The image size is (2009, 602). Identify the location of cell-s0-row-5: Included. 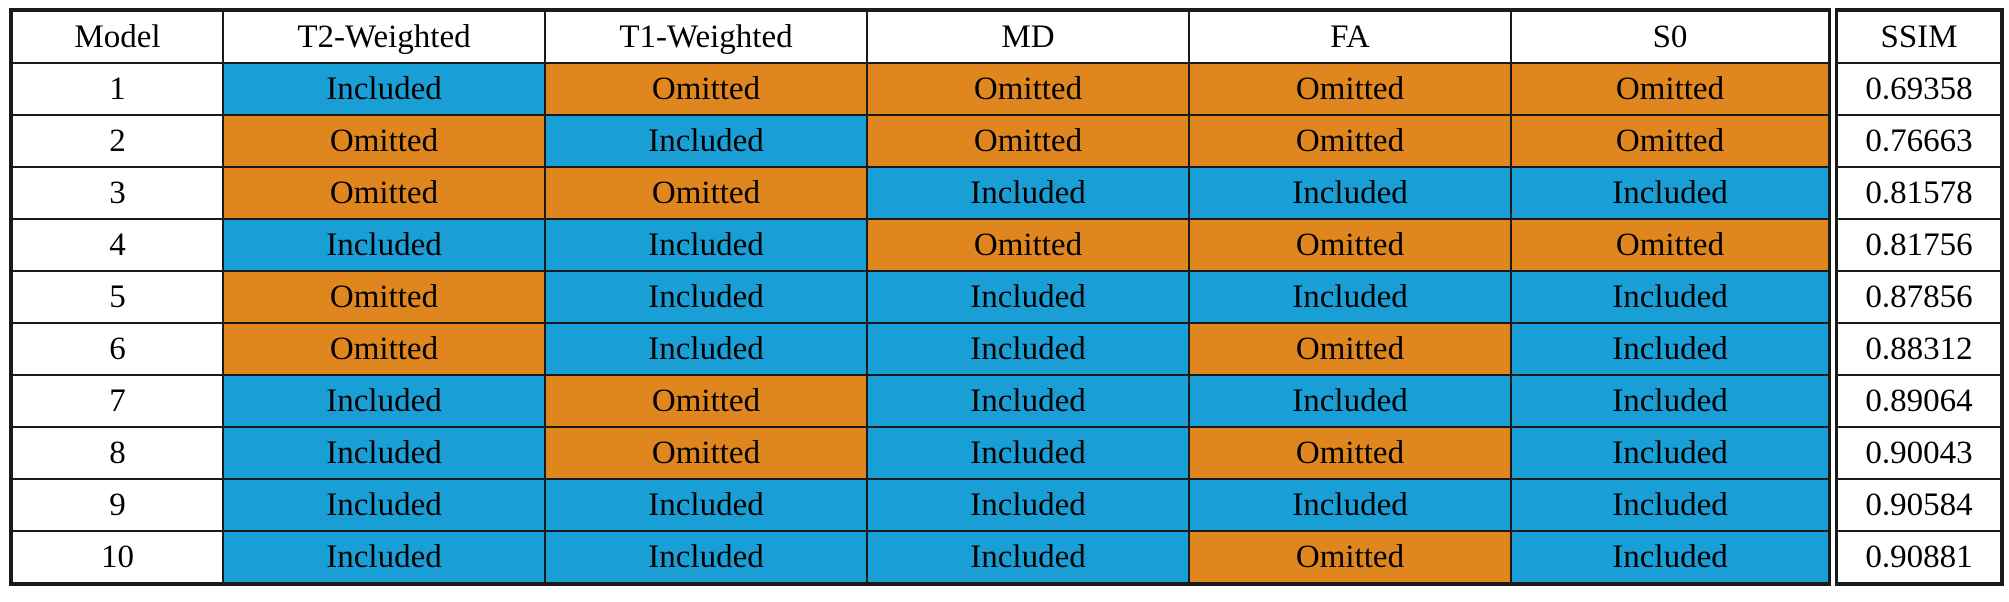
(1672, 297).